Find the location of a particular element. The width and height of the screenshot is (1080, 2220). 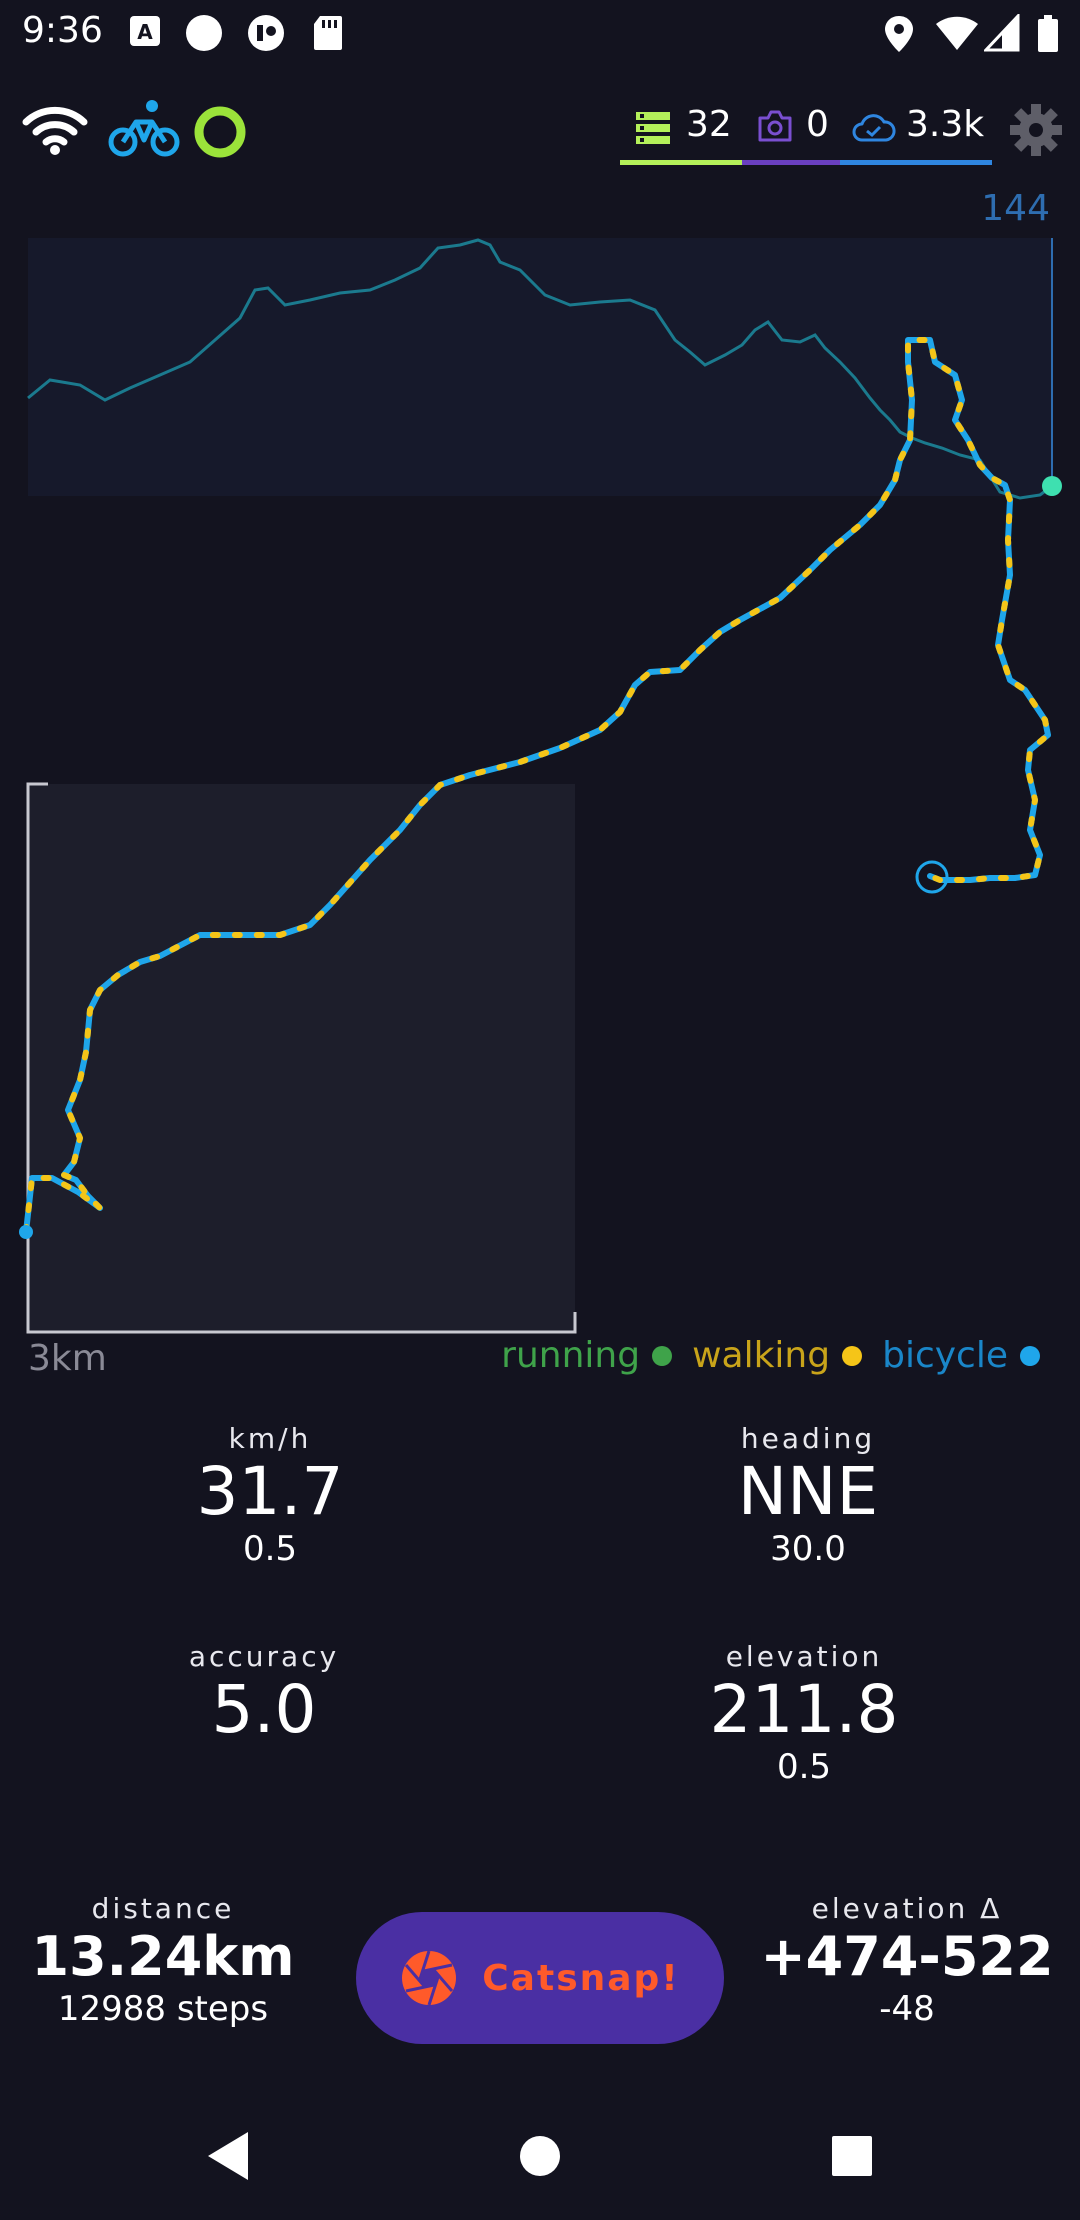

circle-icon is located at coordinates (204, 33).